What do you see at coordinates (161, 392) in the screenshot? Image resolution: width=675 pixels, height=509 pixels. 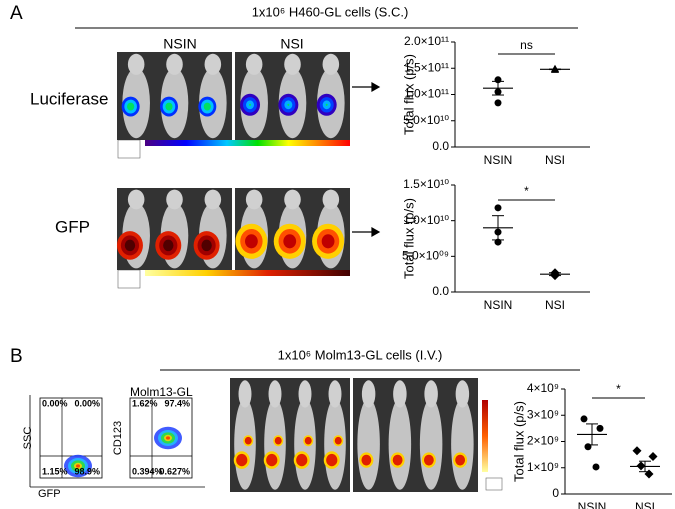 I see `flow-title: Molm13-GL` at bounding box center [161, 392].